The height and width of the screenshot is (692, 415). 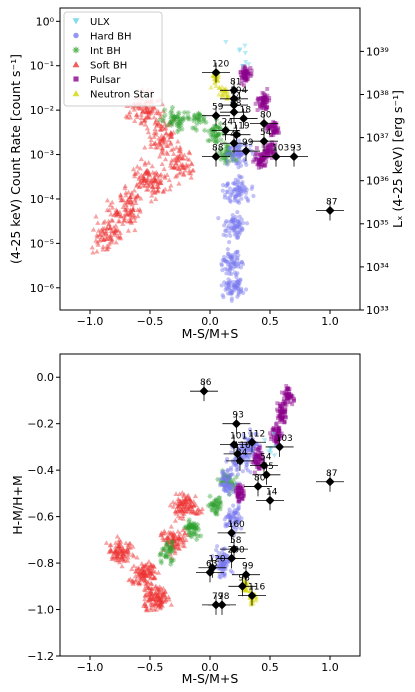 What do you see at coordinates (122, 95) in the screenshot?
I see `legend-label: Neutron Star` at bounding box center [122, 95].